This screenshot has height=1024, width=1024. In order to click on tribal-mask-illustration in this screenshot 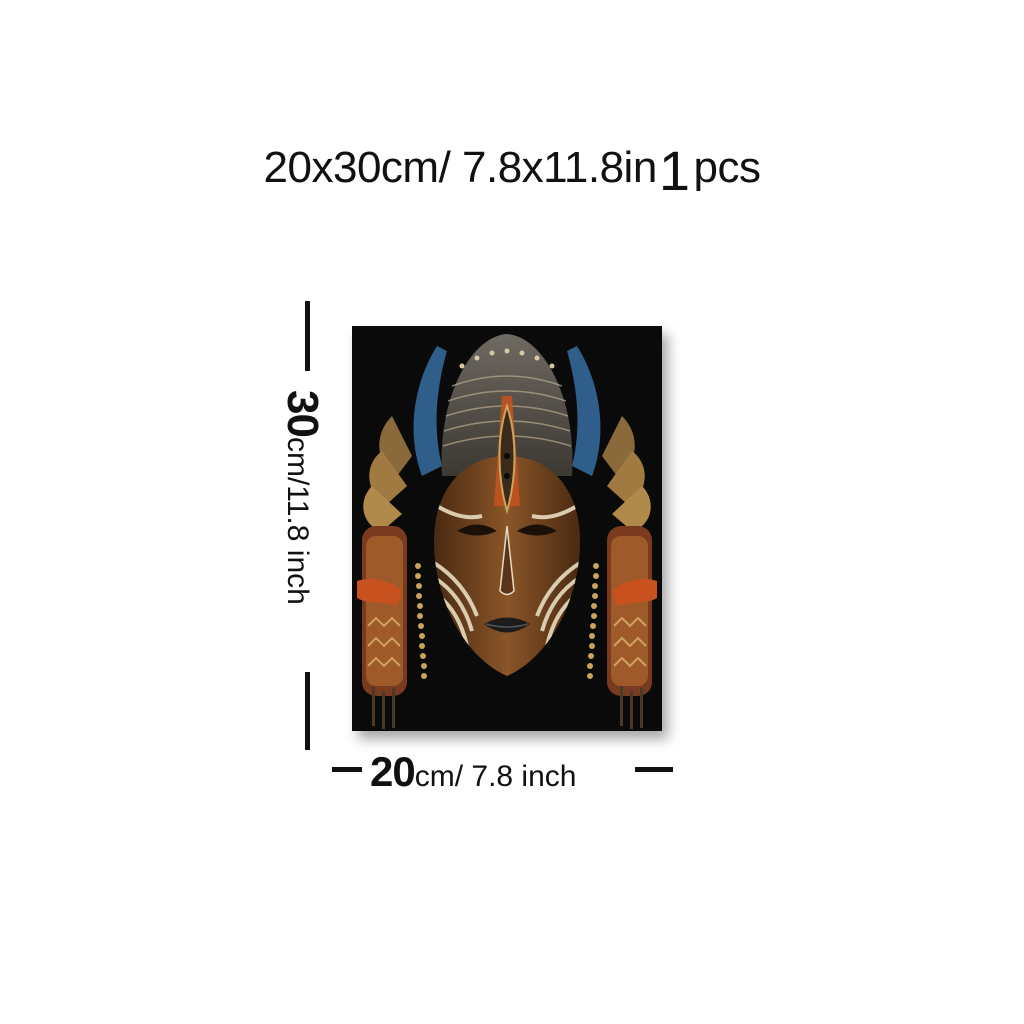, I will do `click(507, 528)`.